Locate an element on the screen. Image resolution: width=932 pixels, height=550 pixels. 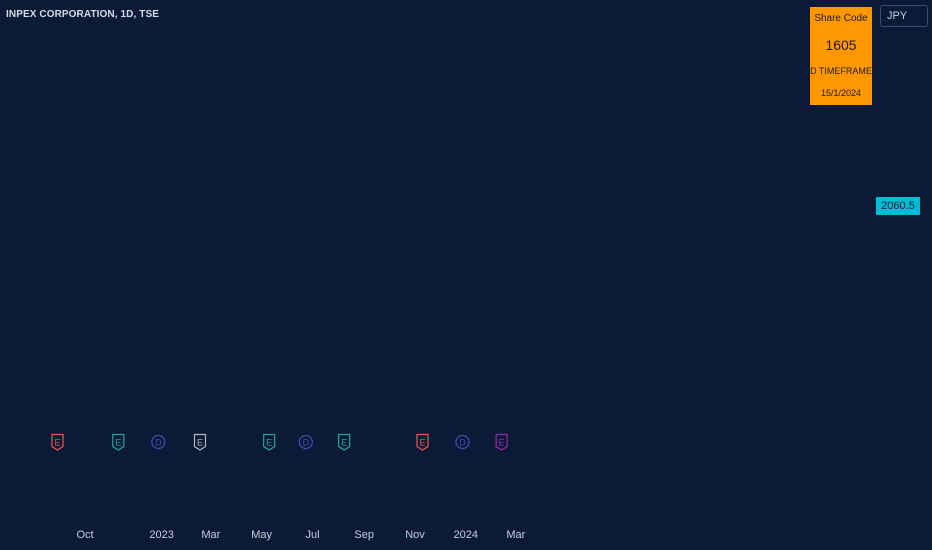
share-info-box: Share Code 1605 D TIMEFRAME 15/1/2024 is located at coordinates (841, 56).